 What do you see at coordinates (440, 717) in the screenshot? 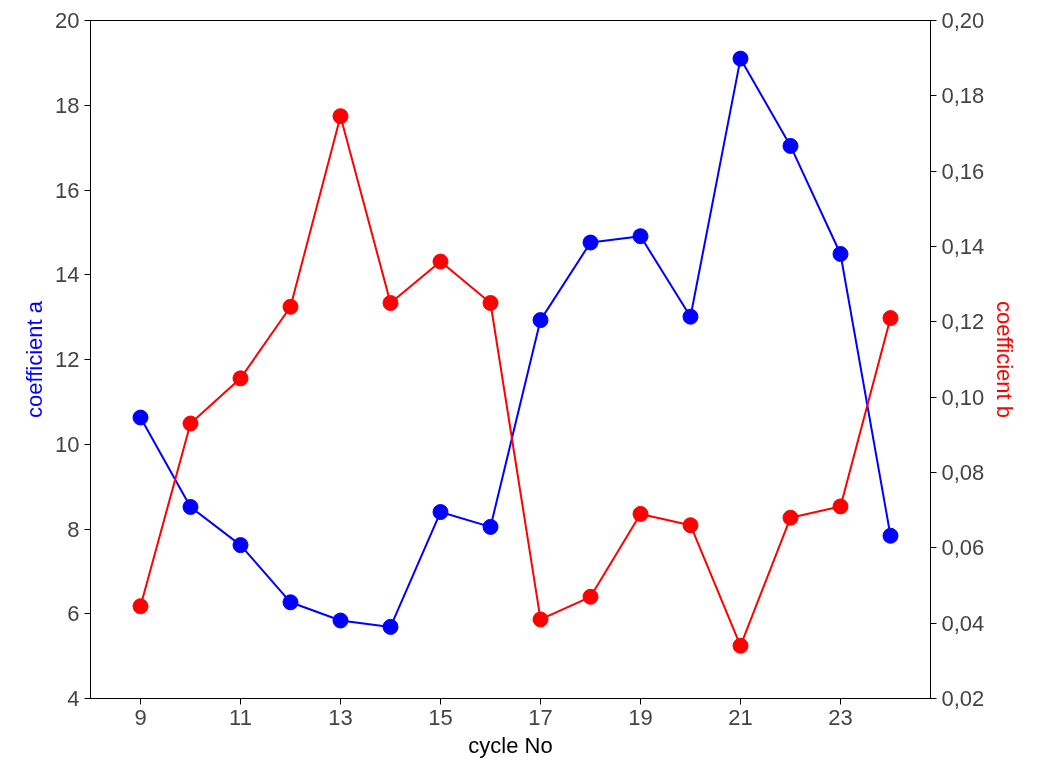
I see `x-tick-label: 15` at bounding box center [440, 717].